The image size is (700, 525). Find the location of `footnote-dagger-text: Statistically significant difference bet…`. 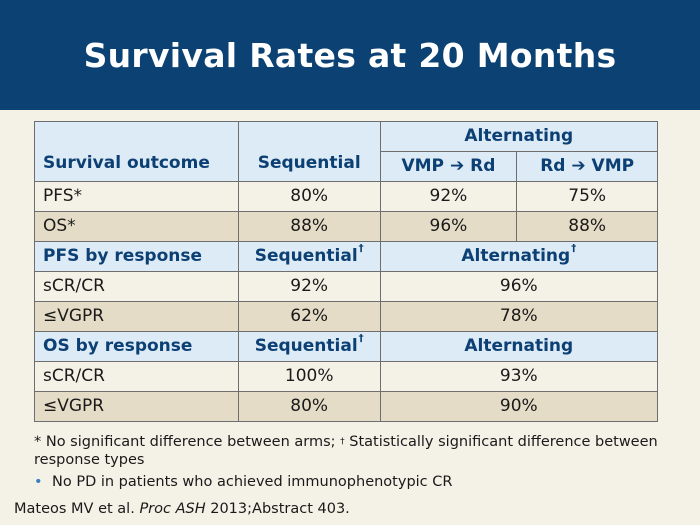

footnote-dagger-text: Statistically significant difference bet… is located at coordinates (346, 451).